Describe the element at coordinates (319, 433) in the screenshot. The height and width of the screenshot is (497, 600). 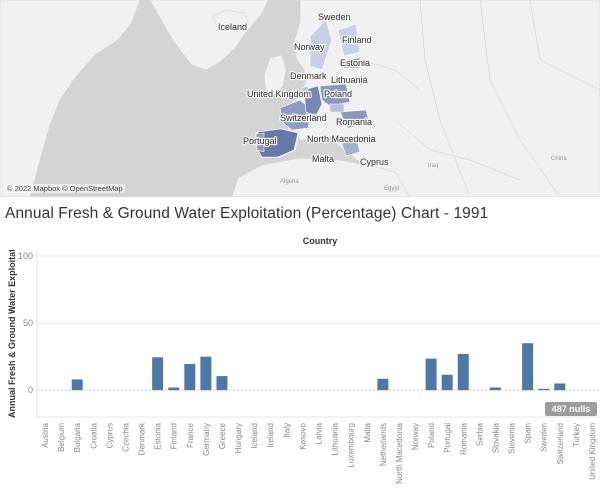
I see `x-tick-label: Latvia` at that location.